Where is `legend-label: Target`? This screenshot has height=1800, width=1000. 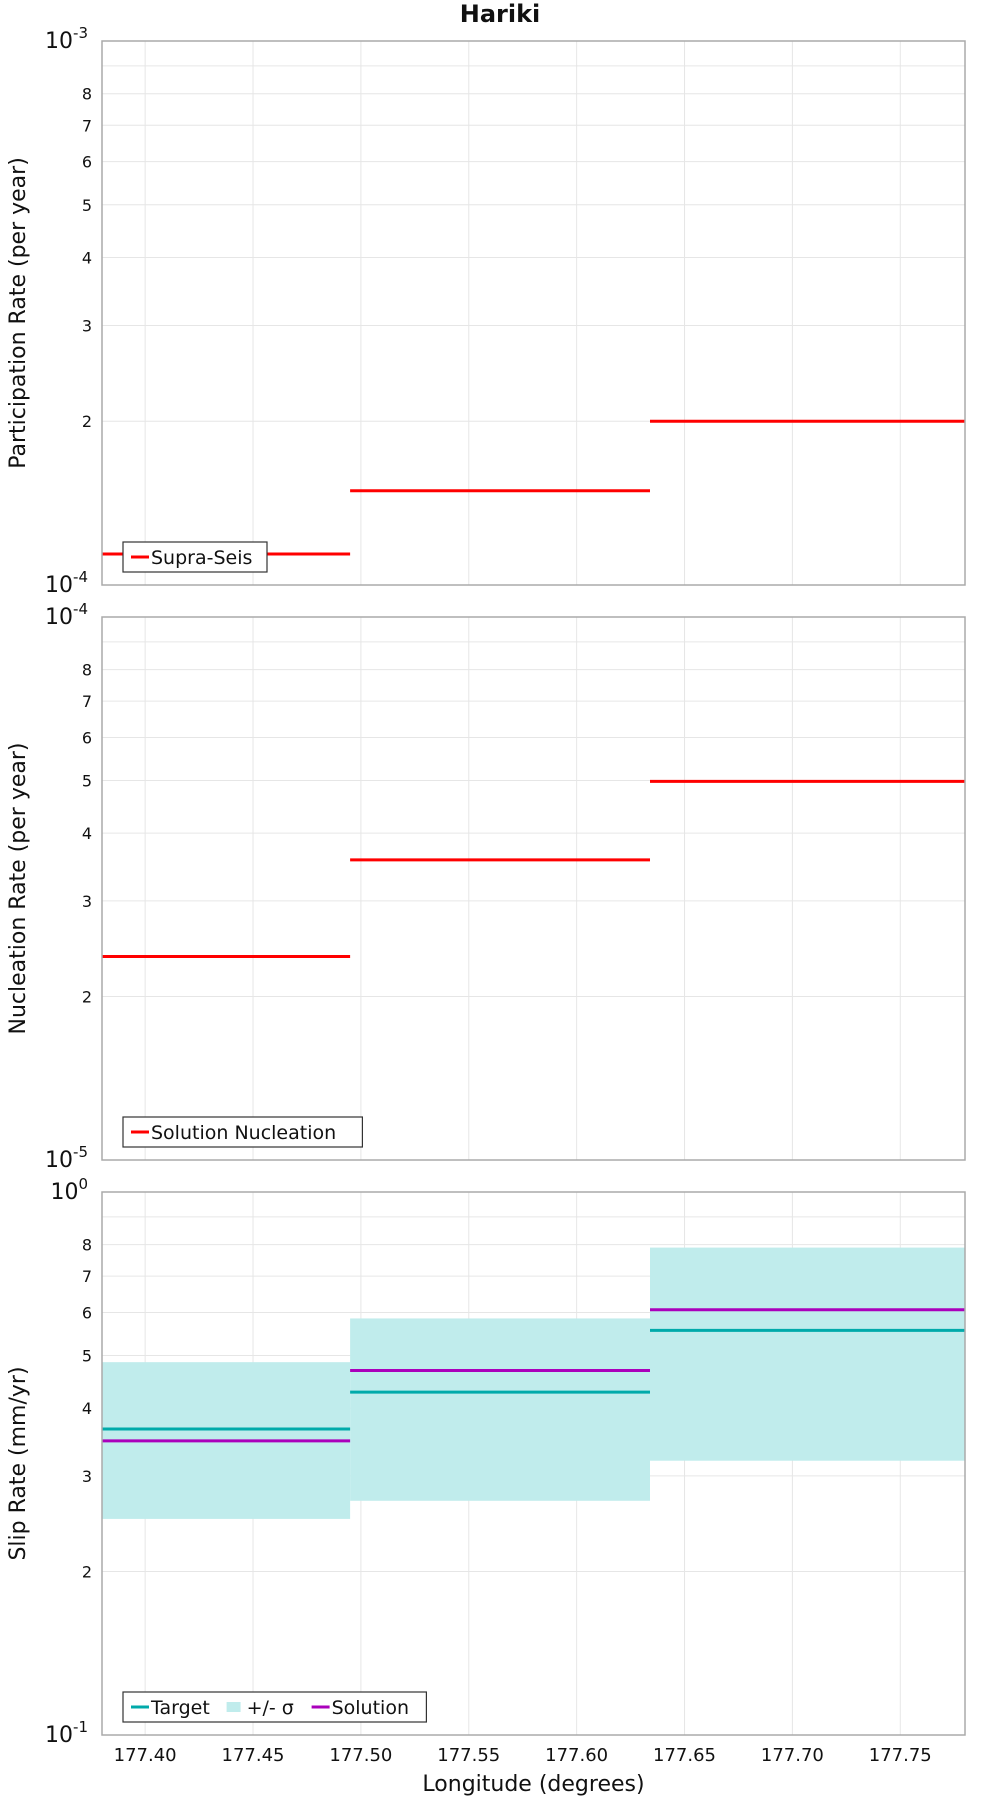
legend-label: Target is located at coordinates (180, 1708).